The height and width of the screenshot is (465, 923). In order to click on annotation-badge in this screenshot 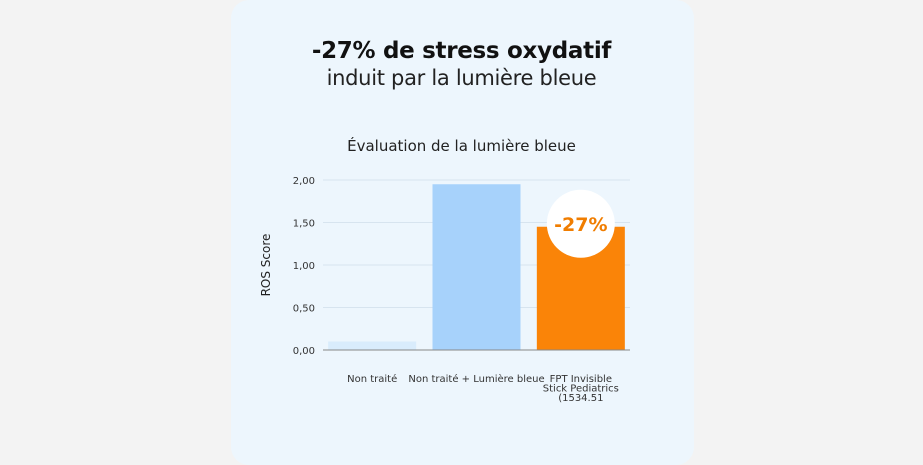, I will do `click(580, 223)`.